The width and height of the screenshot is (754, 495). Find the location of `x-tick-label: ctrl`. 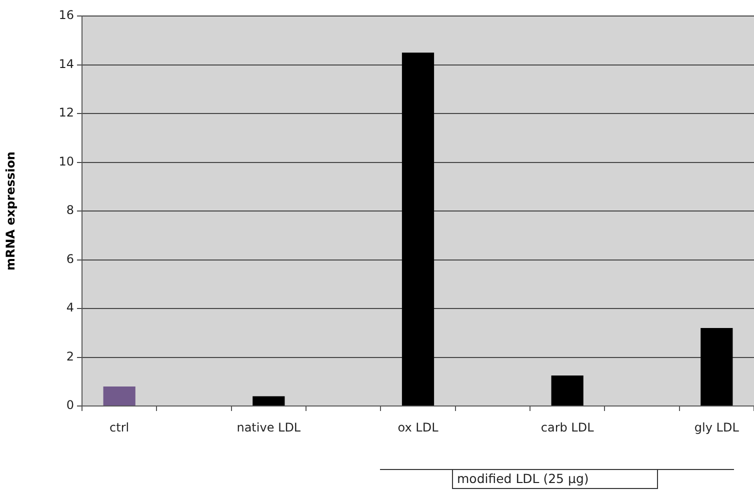

x-tick-label: ctrl is located at coordinates (120, 427).